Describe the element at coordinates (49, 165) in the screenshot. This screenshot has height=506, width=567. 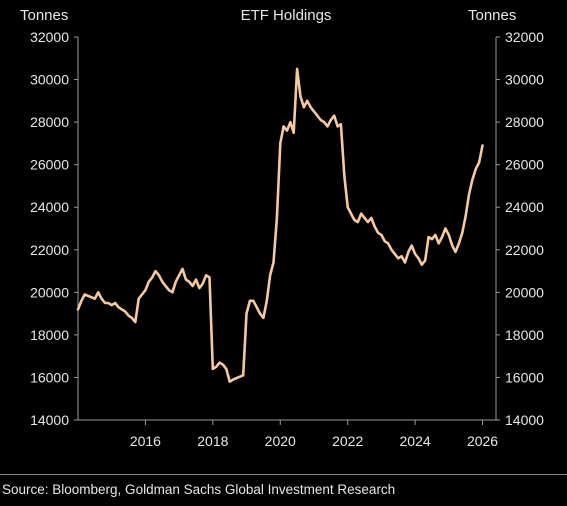
I see `y-tick-label-left: 26000` at that location.